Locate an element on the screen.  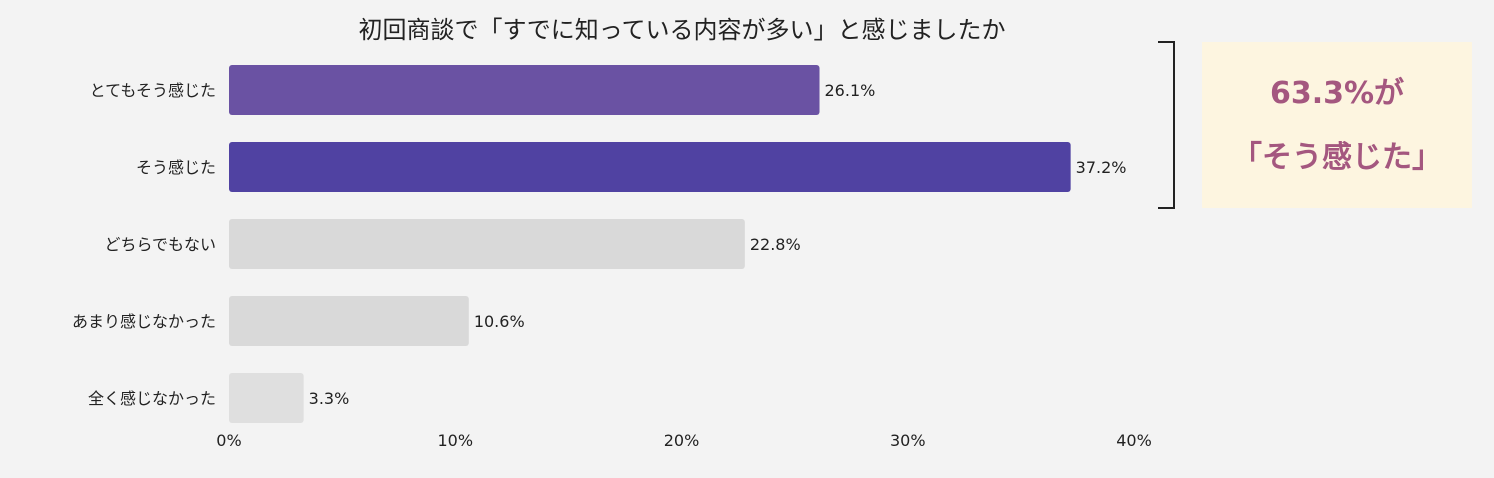
x-tick-label: 0% is located at coordinates (228, 440).